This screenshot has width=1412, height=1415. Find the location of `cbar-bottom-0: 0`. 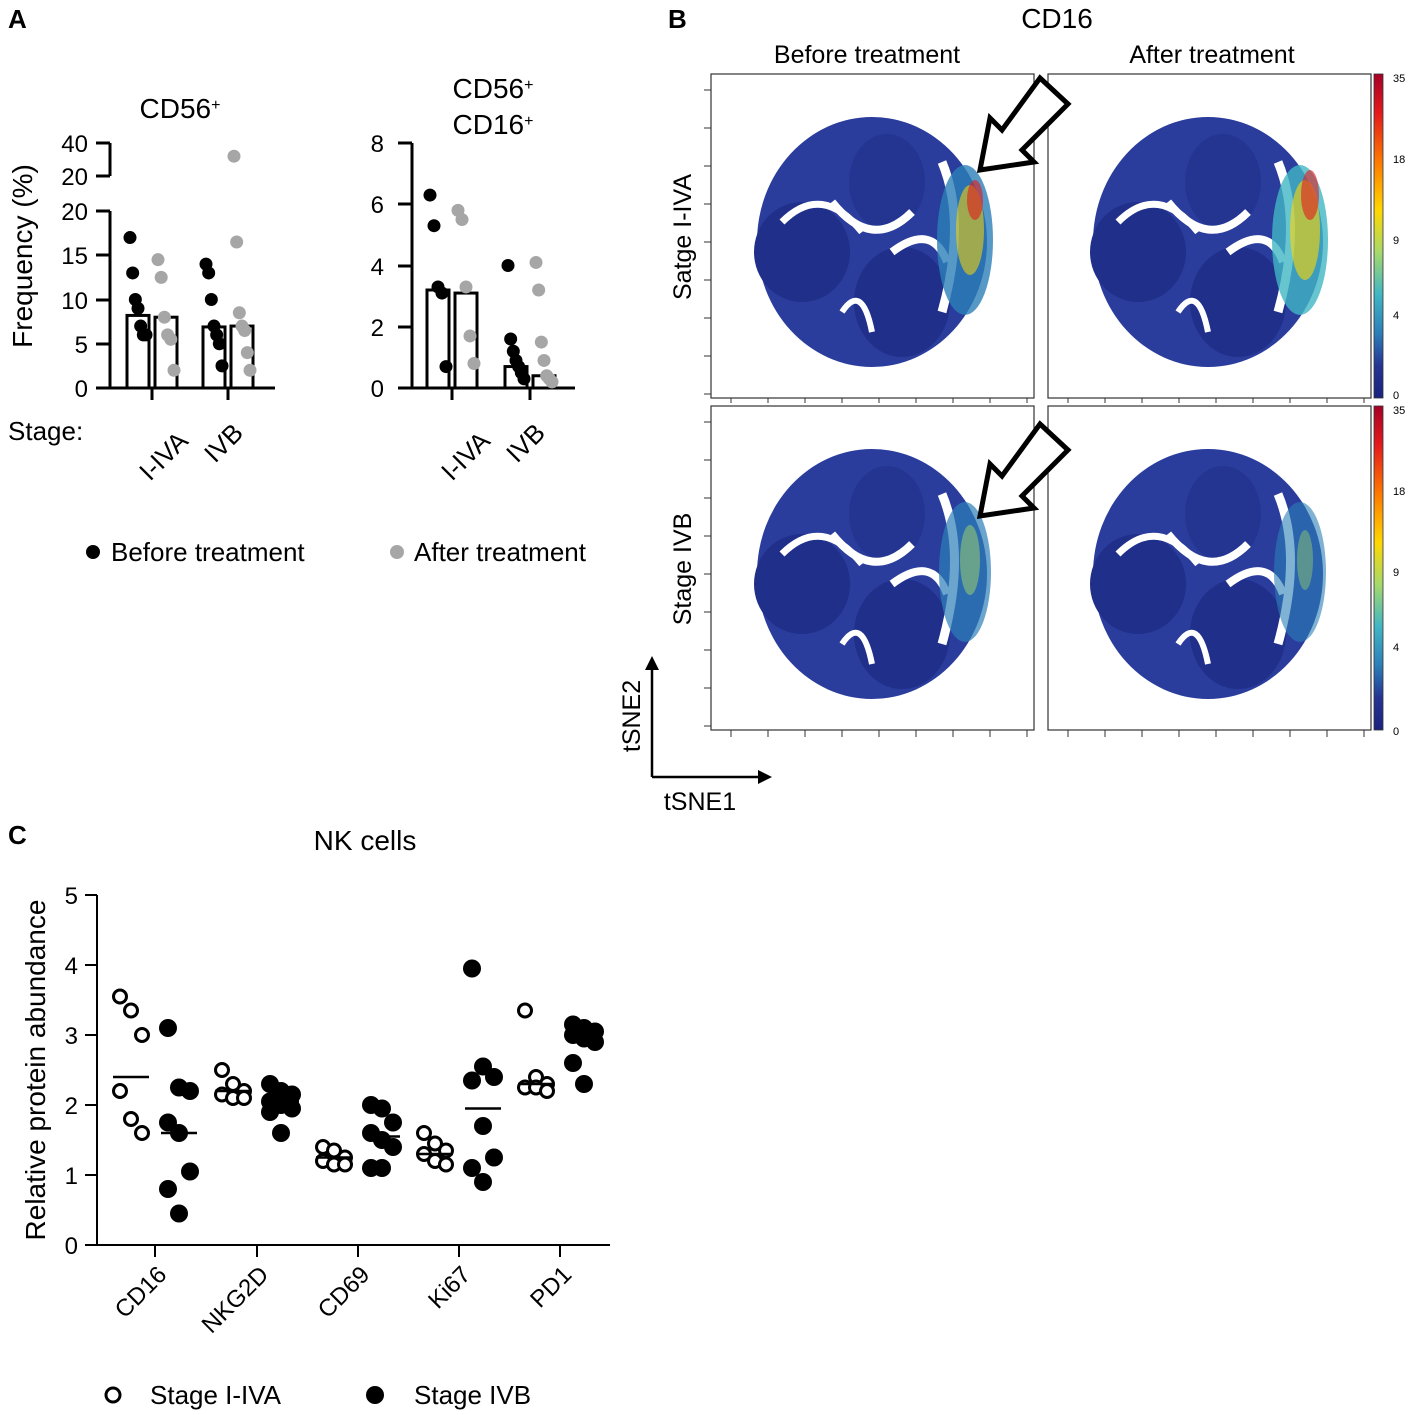

cbar-bottom-0: 0 is located at coordinates (1396, 732).